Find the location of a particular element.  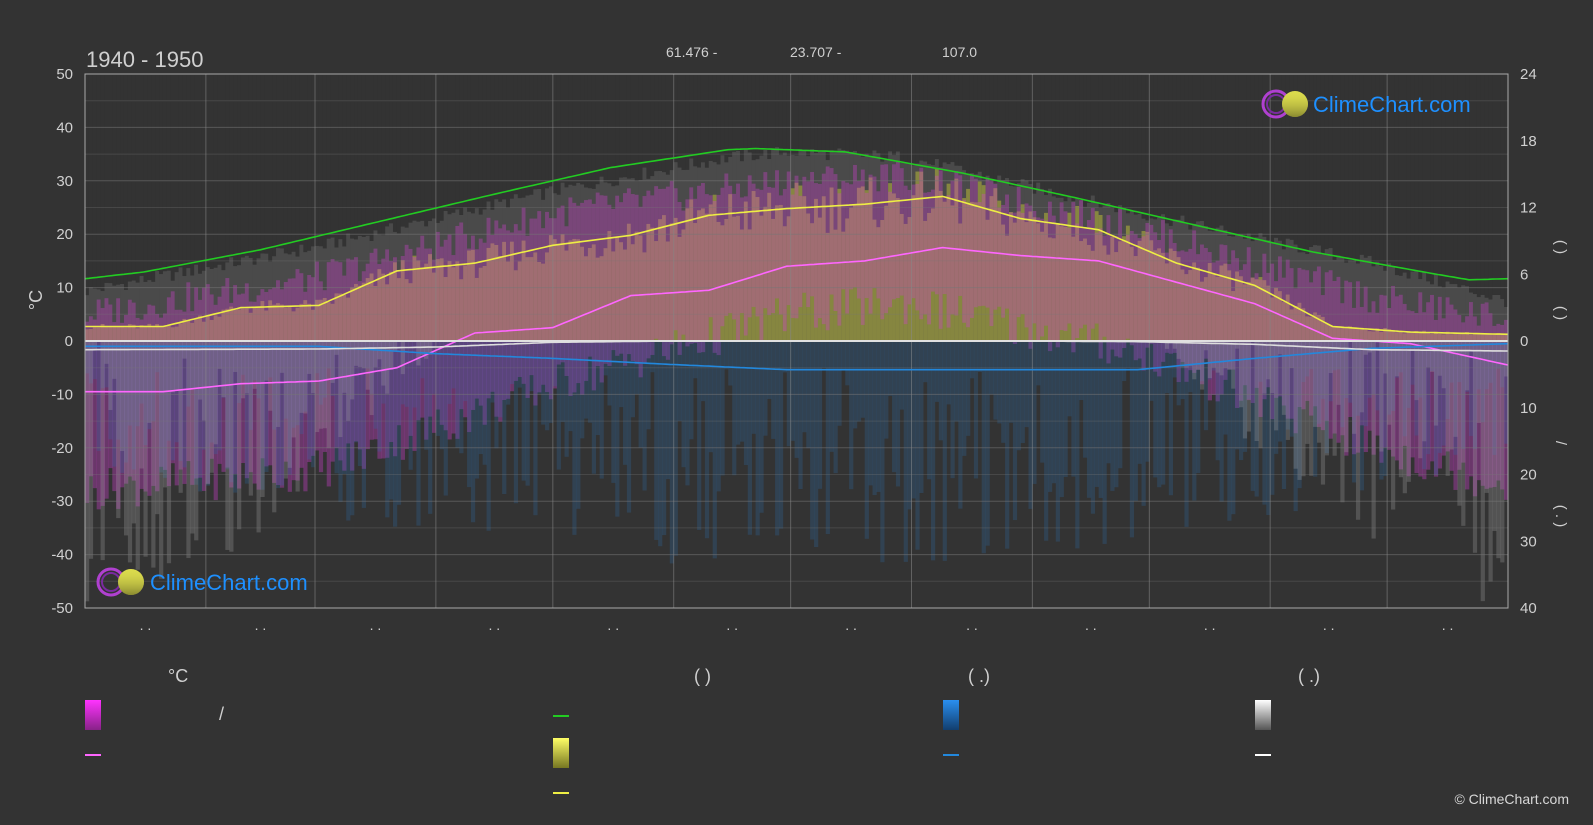

legend-temp-range-swatch is located at coordinates (93, 715).